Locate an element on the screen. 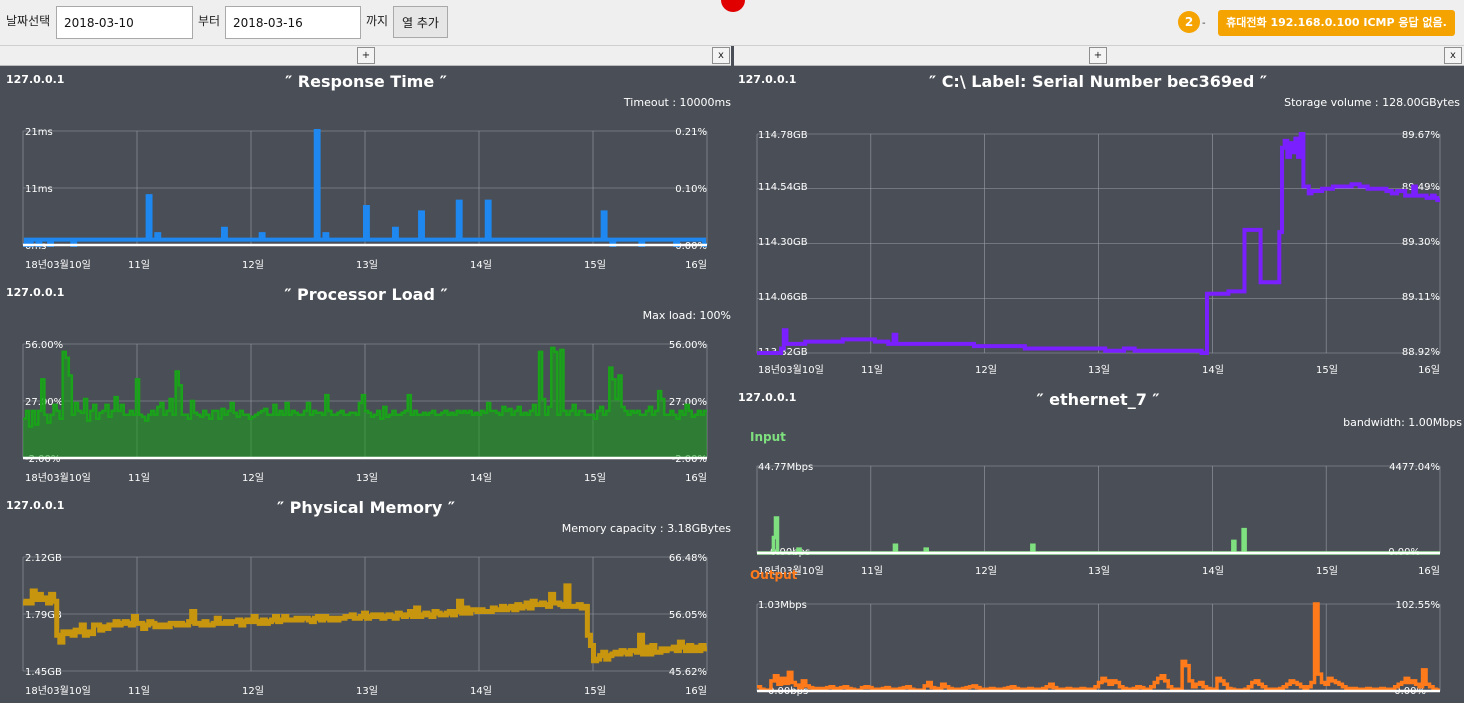 The image size is (1464, 703). response-time-yr-bottom: 0.00% is located at coordinates (691, 246).